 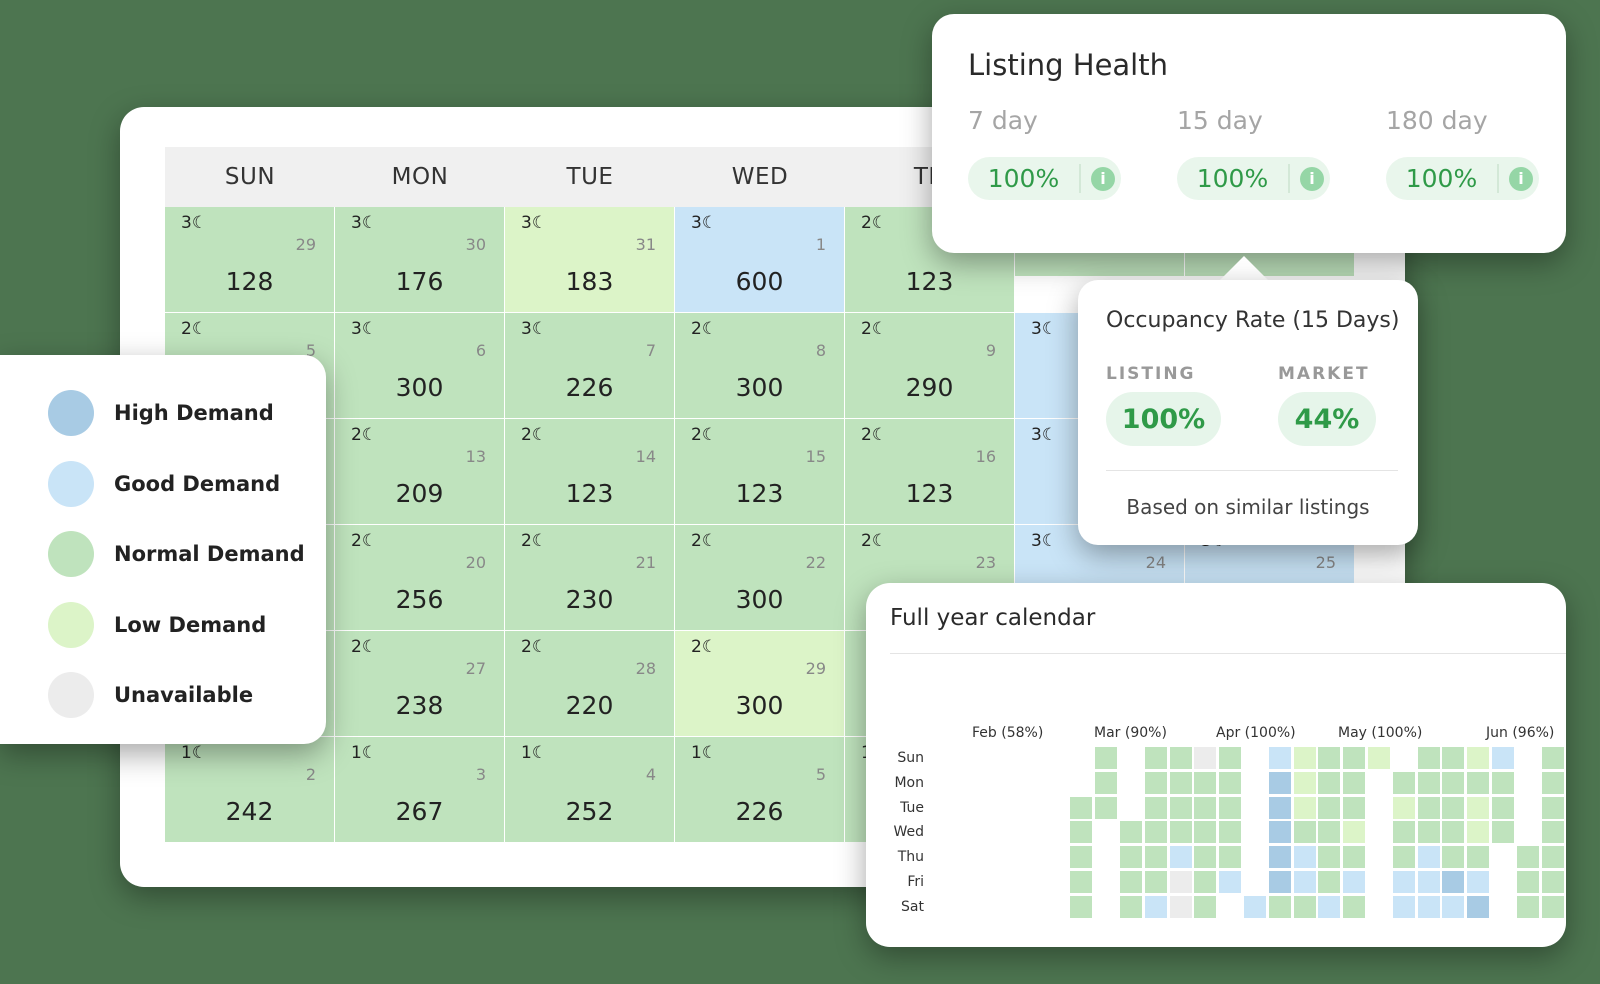 I want to click on calendar-day-cell: 2☾ 28 220, so click(x=590, y=684).